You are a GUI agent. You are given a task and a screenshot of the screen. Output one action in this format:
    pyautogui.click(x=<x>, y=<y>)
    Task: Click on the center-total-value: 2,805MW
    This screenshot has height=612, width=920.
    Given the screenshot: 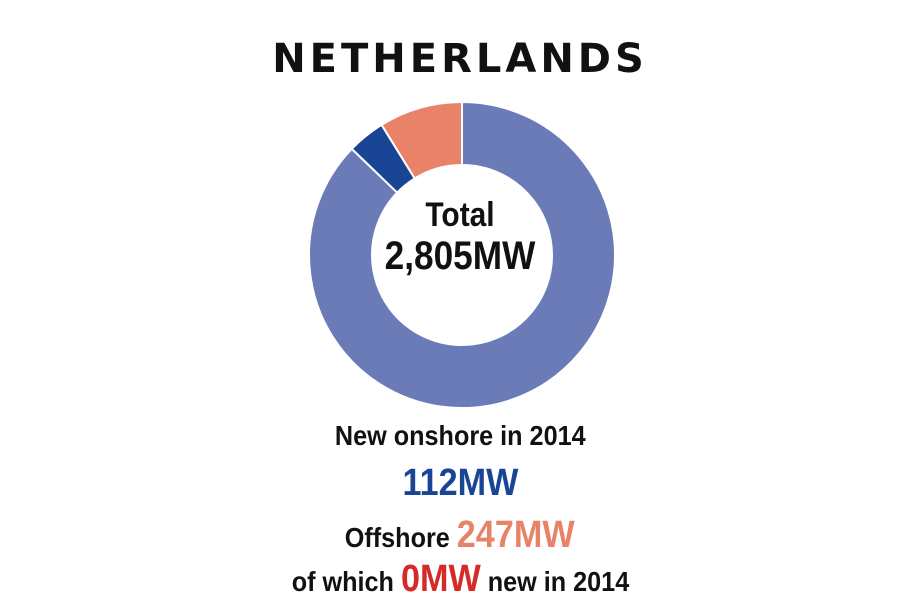 What is the action you would take?
    pyautogui.click(x=460, y=256)
    